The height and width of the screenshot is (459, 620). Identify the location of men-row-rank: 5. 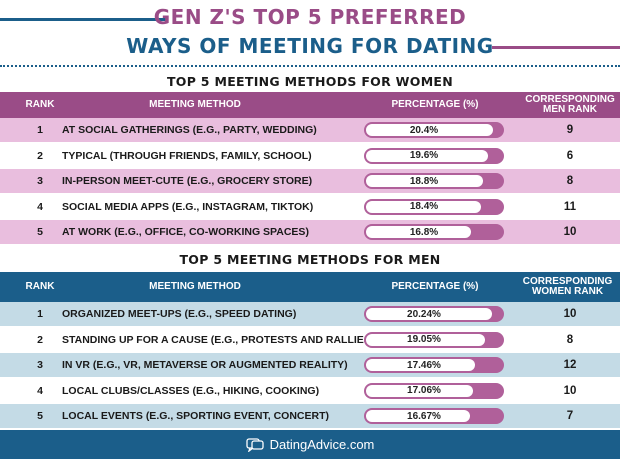
(40, 416).